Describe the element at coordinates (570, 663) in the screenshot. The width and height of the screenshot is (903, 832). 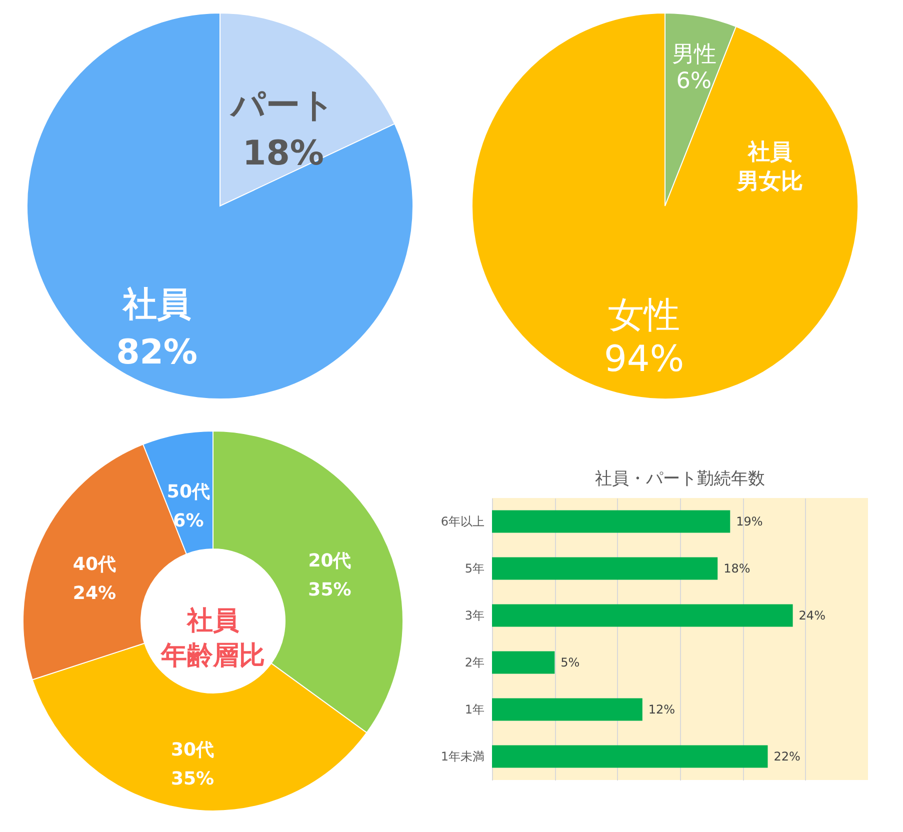
I see `data-label: 5%` at that location.